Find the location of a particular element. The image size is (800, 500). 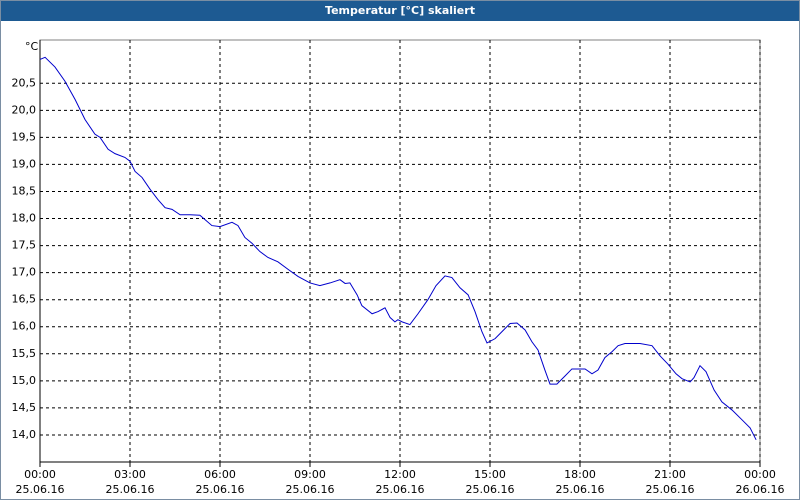

y-tick-label: 17,0 is located at coordinates (24, 272).